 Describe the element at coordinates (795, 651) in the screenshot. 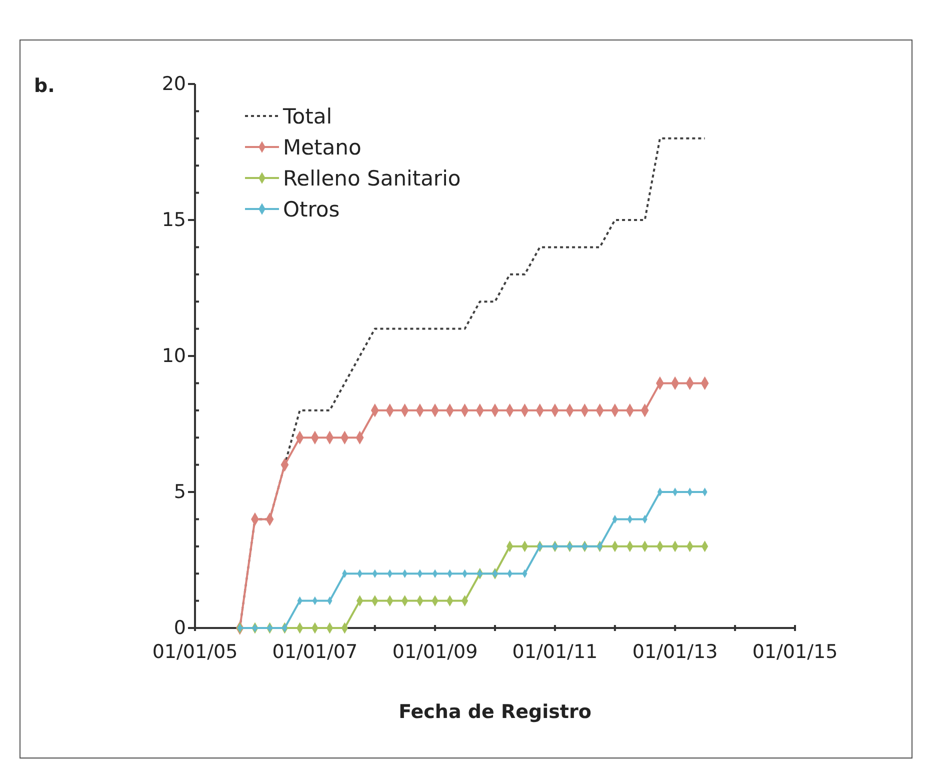

I see `x-tick-label: 01/01/15` at that location.